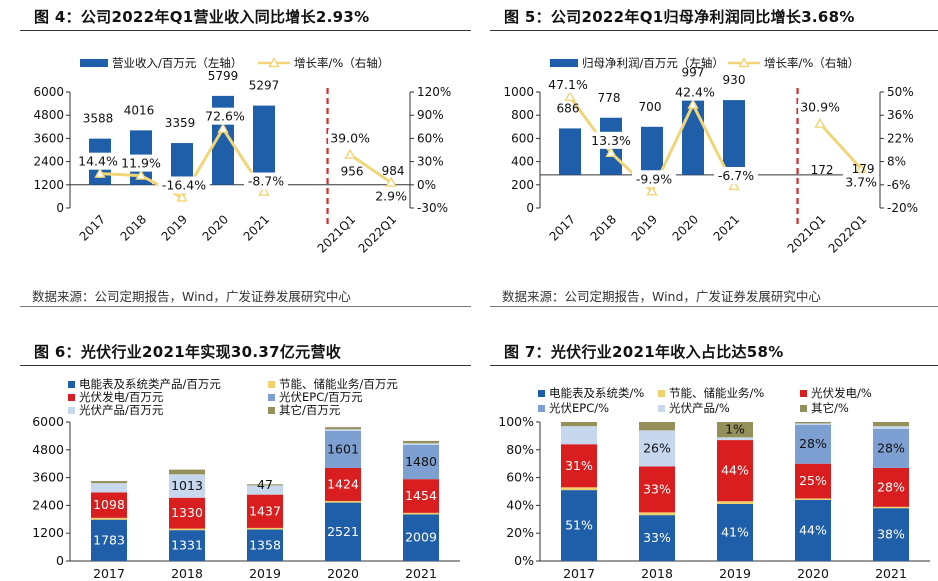 The width and height of the screenshot is (938, 581). Describe the element at coordinates (48, 92) in the screenshot. I see `left-tick-label: 6000` at that location.